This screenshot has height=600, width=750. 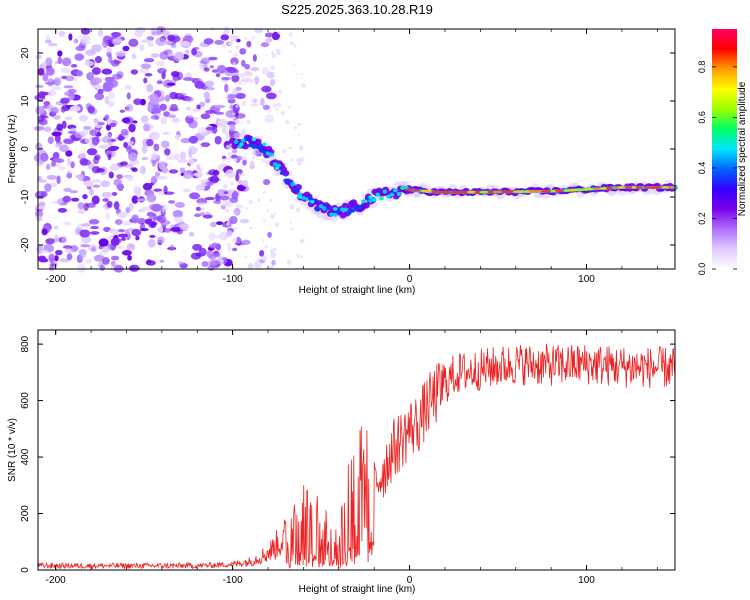 I want to click on colorbar-tick-label: 0.2, so click(x=702, y=218).